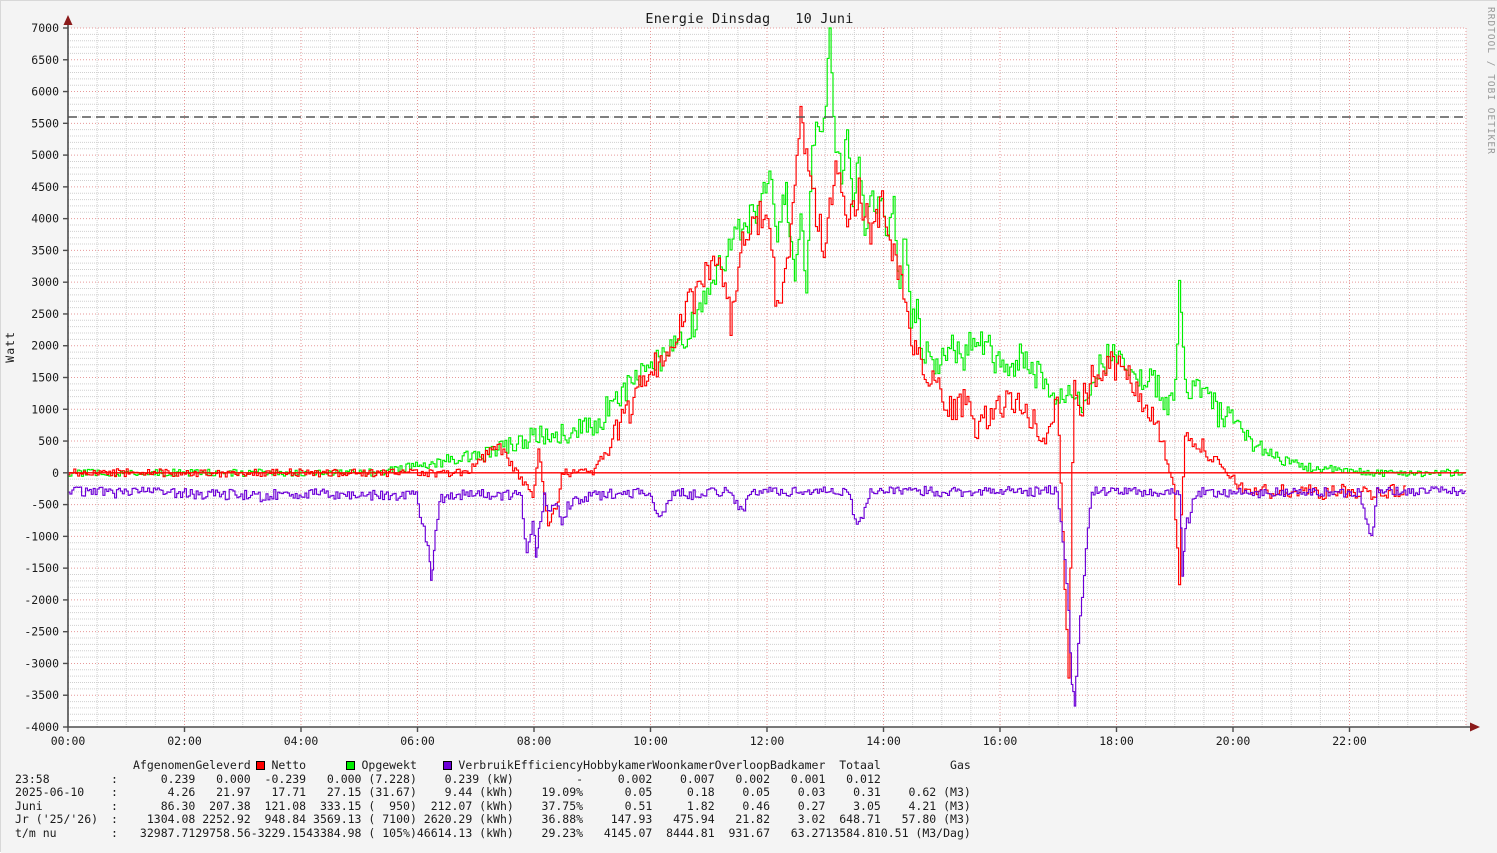 The height and width of the screenshot is (853, 1497). I want to click on y-tick-label: 2500, so click(45, 314).